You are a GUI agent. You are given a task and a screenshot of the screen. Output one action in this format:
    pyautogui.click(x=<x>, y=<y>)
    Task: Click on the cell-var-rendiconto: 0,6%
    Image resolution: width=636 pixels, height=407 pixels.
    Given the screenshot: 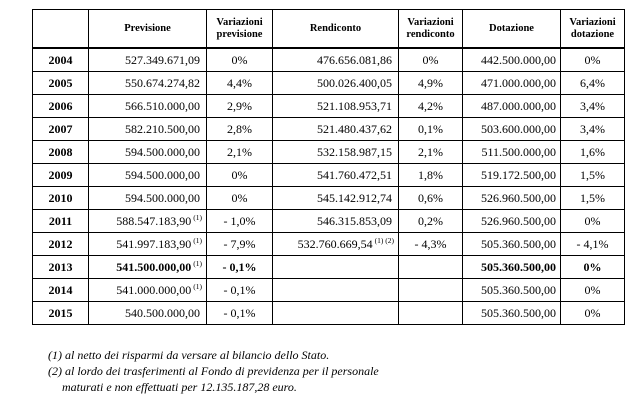 What is the action you would take?
    pyautogui.click(x=430, y=198)
    